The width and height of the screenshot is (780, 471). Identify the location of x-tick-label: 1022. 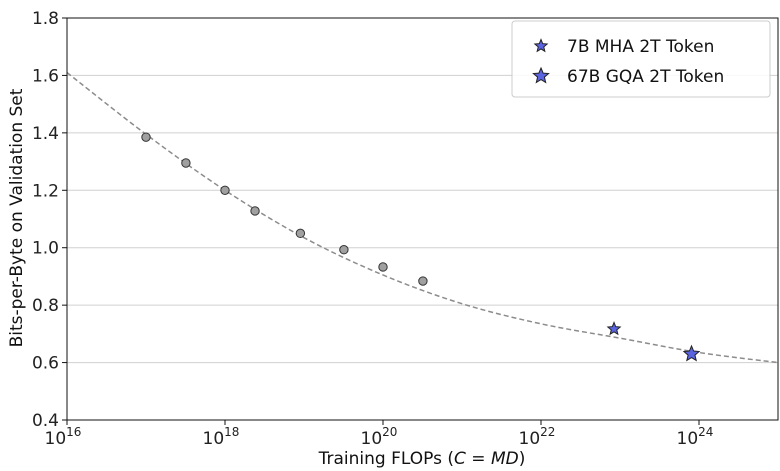
(537, 437).